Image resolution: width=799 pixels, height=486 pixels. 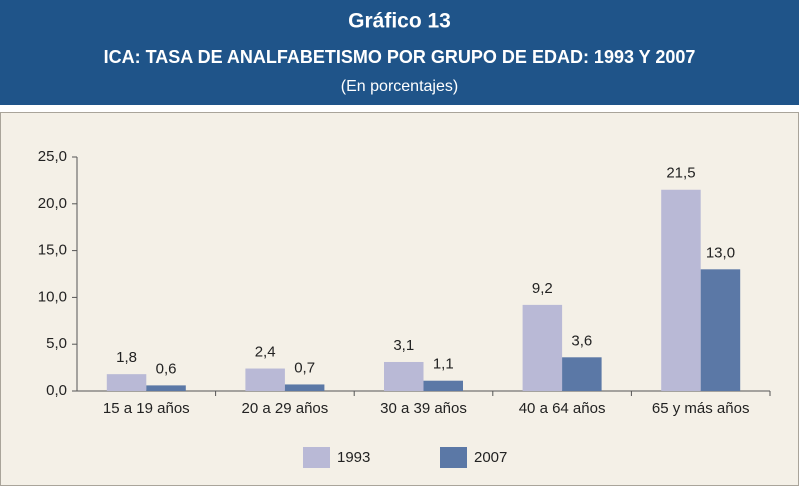 I want to click on data-label: 13,0, so click(x=720, y=252).